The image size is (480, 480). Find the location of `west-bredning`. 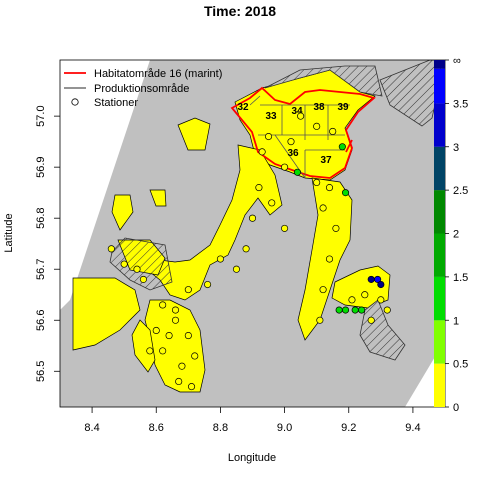

west-bredning is located at coordinates (106, 314).